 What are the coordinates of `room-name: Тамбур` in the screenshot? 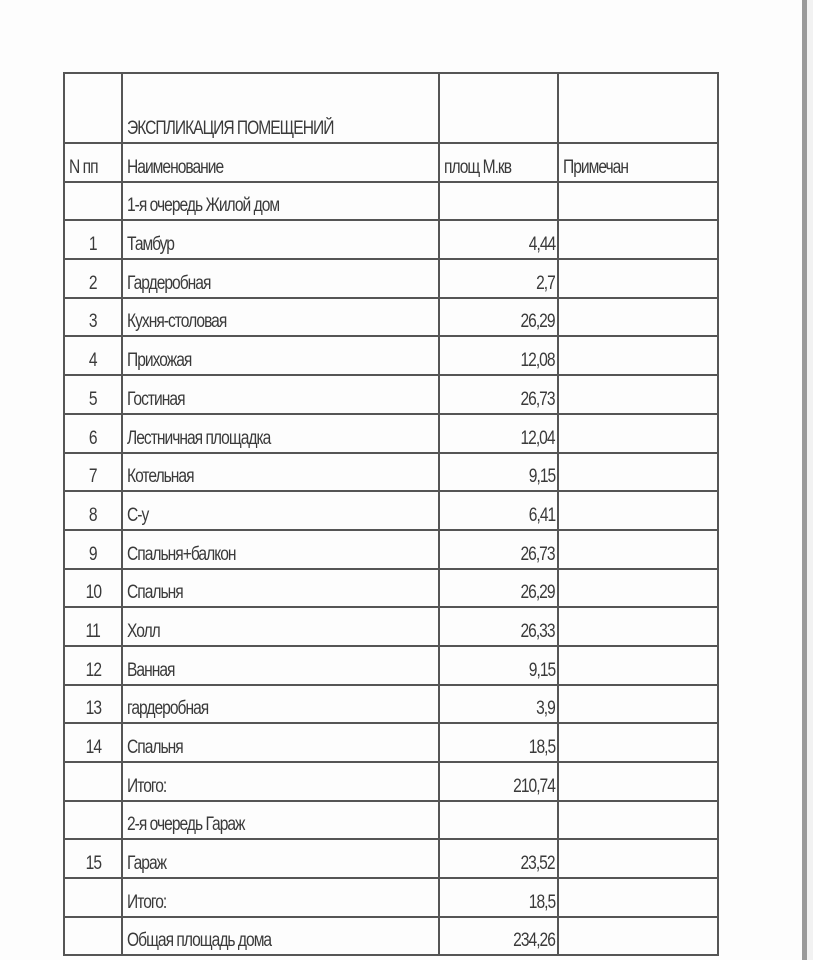 It's located at (280, 240).